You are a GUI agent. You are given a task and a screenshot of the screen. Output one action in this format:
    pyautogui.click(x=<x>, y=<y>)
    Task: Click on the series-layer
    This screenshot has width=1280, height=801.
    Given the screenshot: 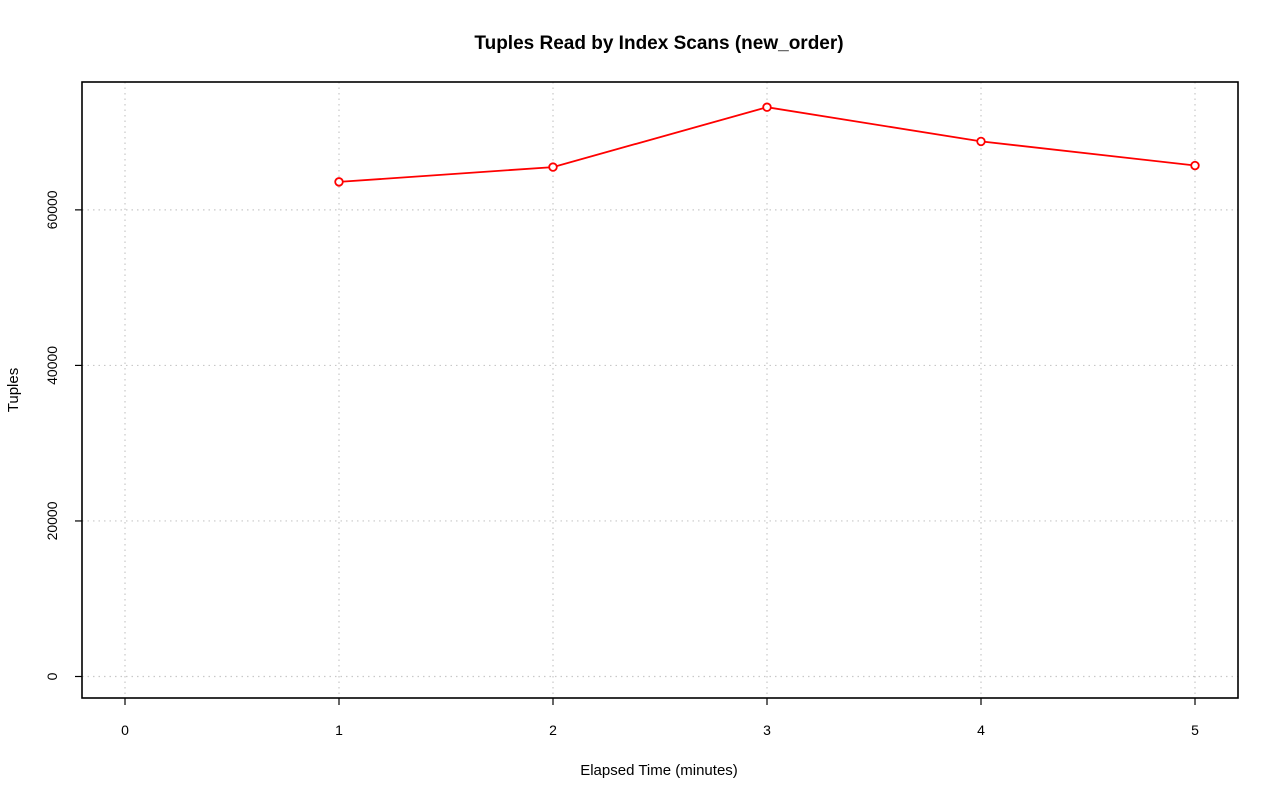 What is the action you would take?
    pyautogui.click(x=767, y=144)
    